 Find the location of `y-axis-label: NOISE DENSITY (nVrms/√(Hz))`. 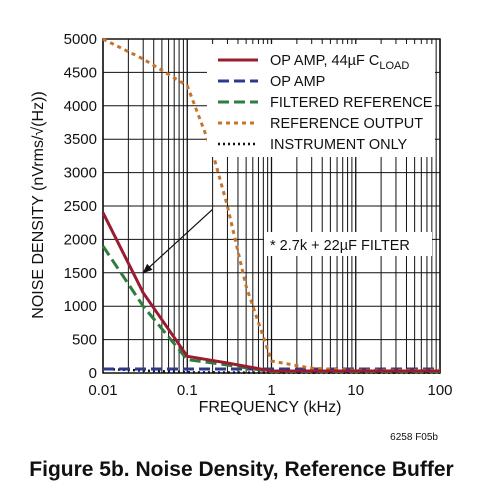

y-axis-label: NOISE DENSITY (nVrms/√(Hz)) is located at coordinates (38, 204).